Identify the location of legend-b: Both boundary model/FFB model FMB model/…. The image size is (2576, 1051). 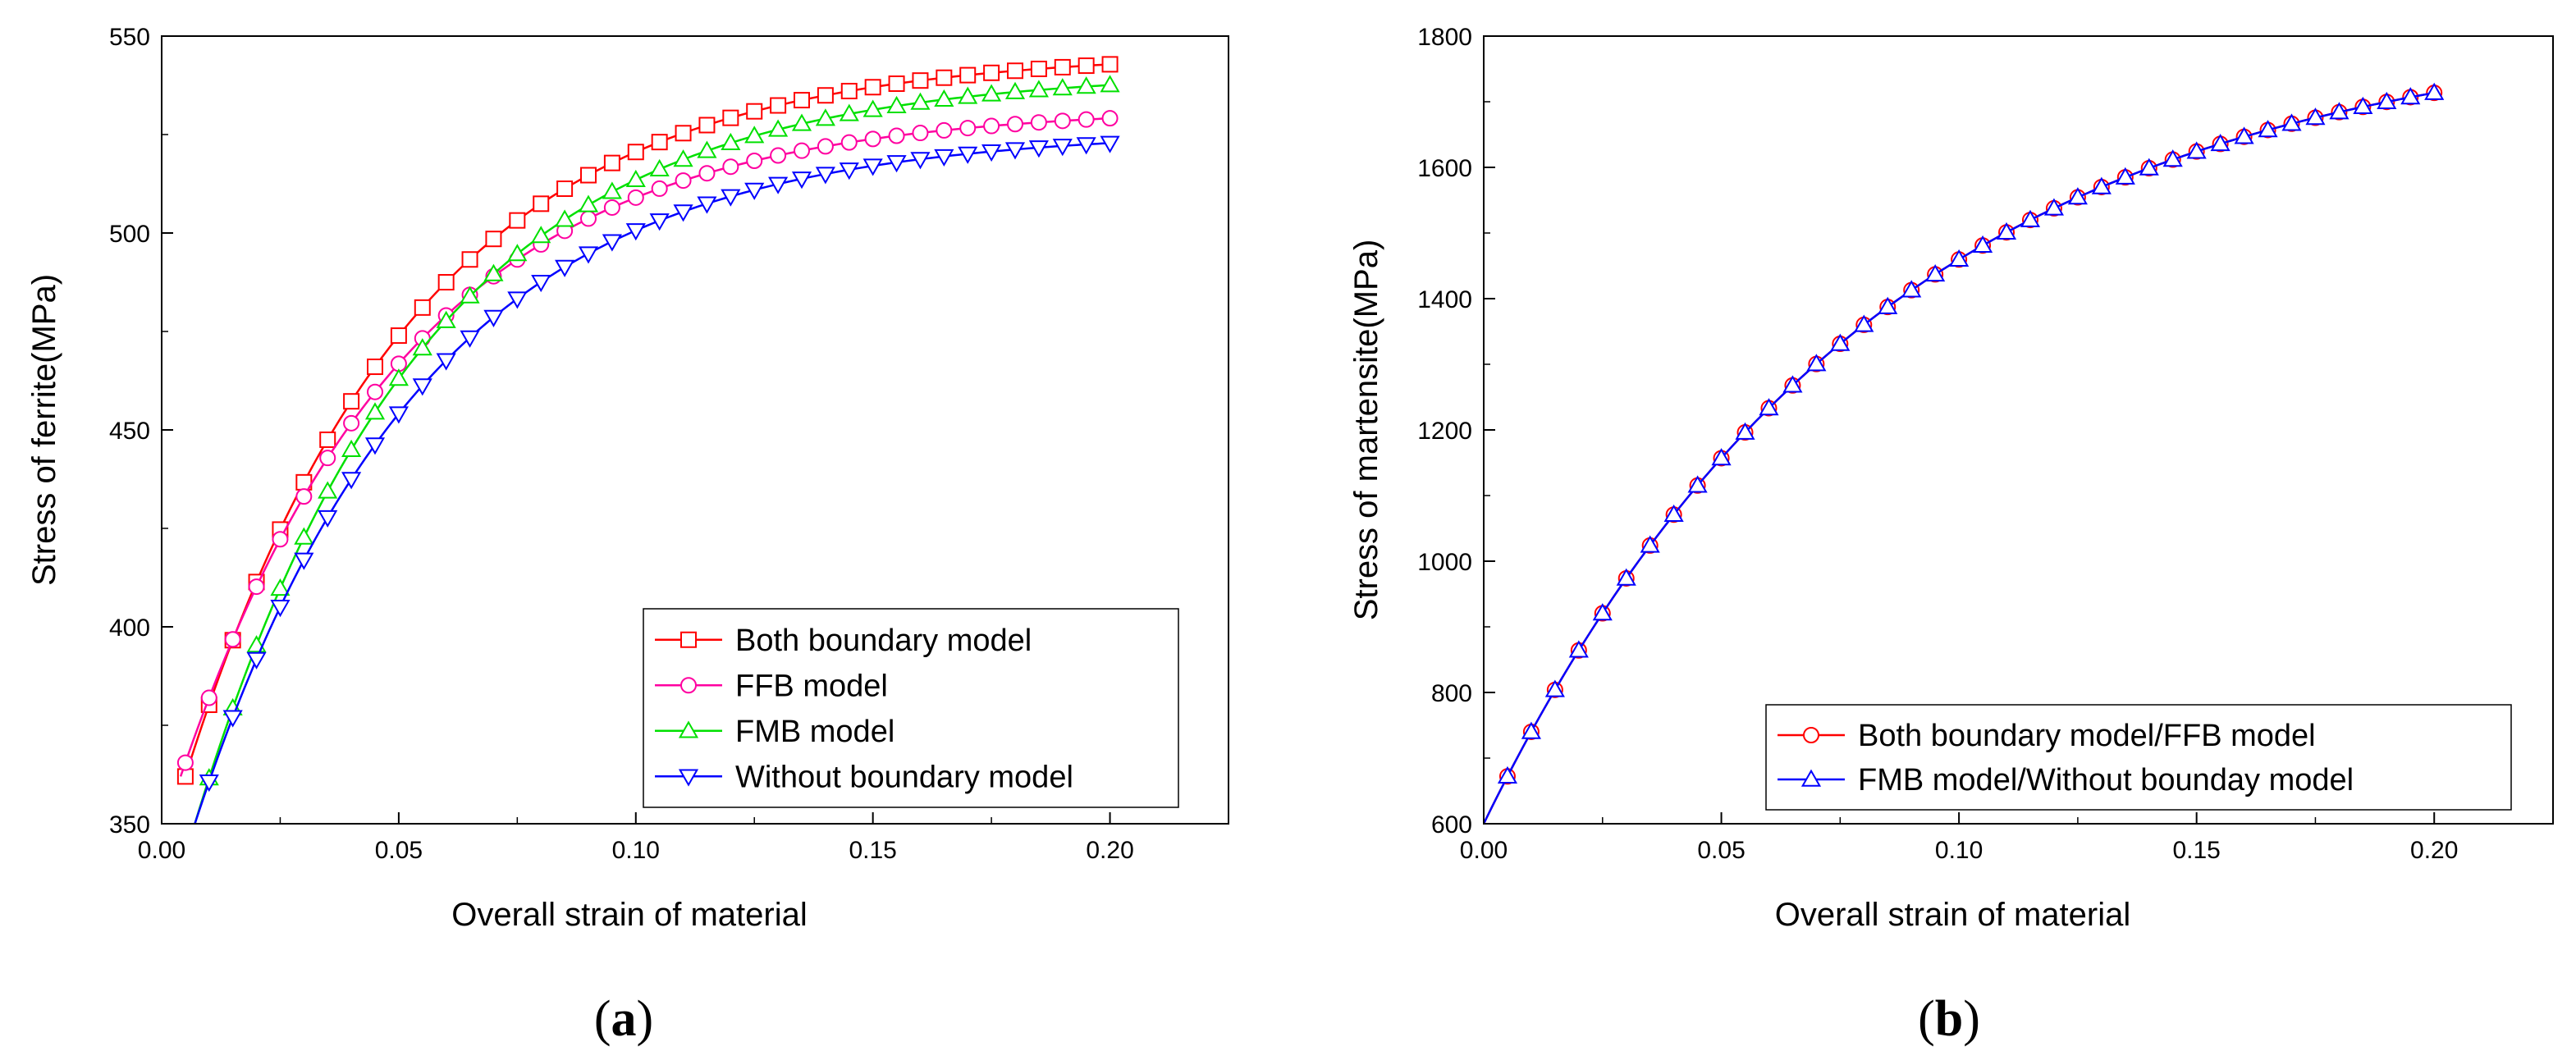
(2138, 758).